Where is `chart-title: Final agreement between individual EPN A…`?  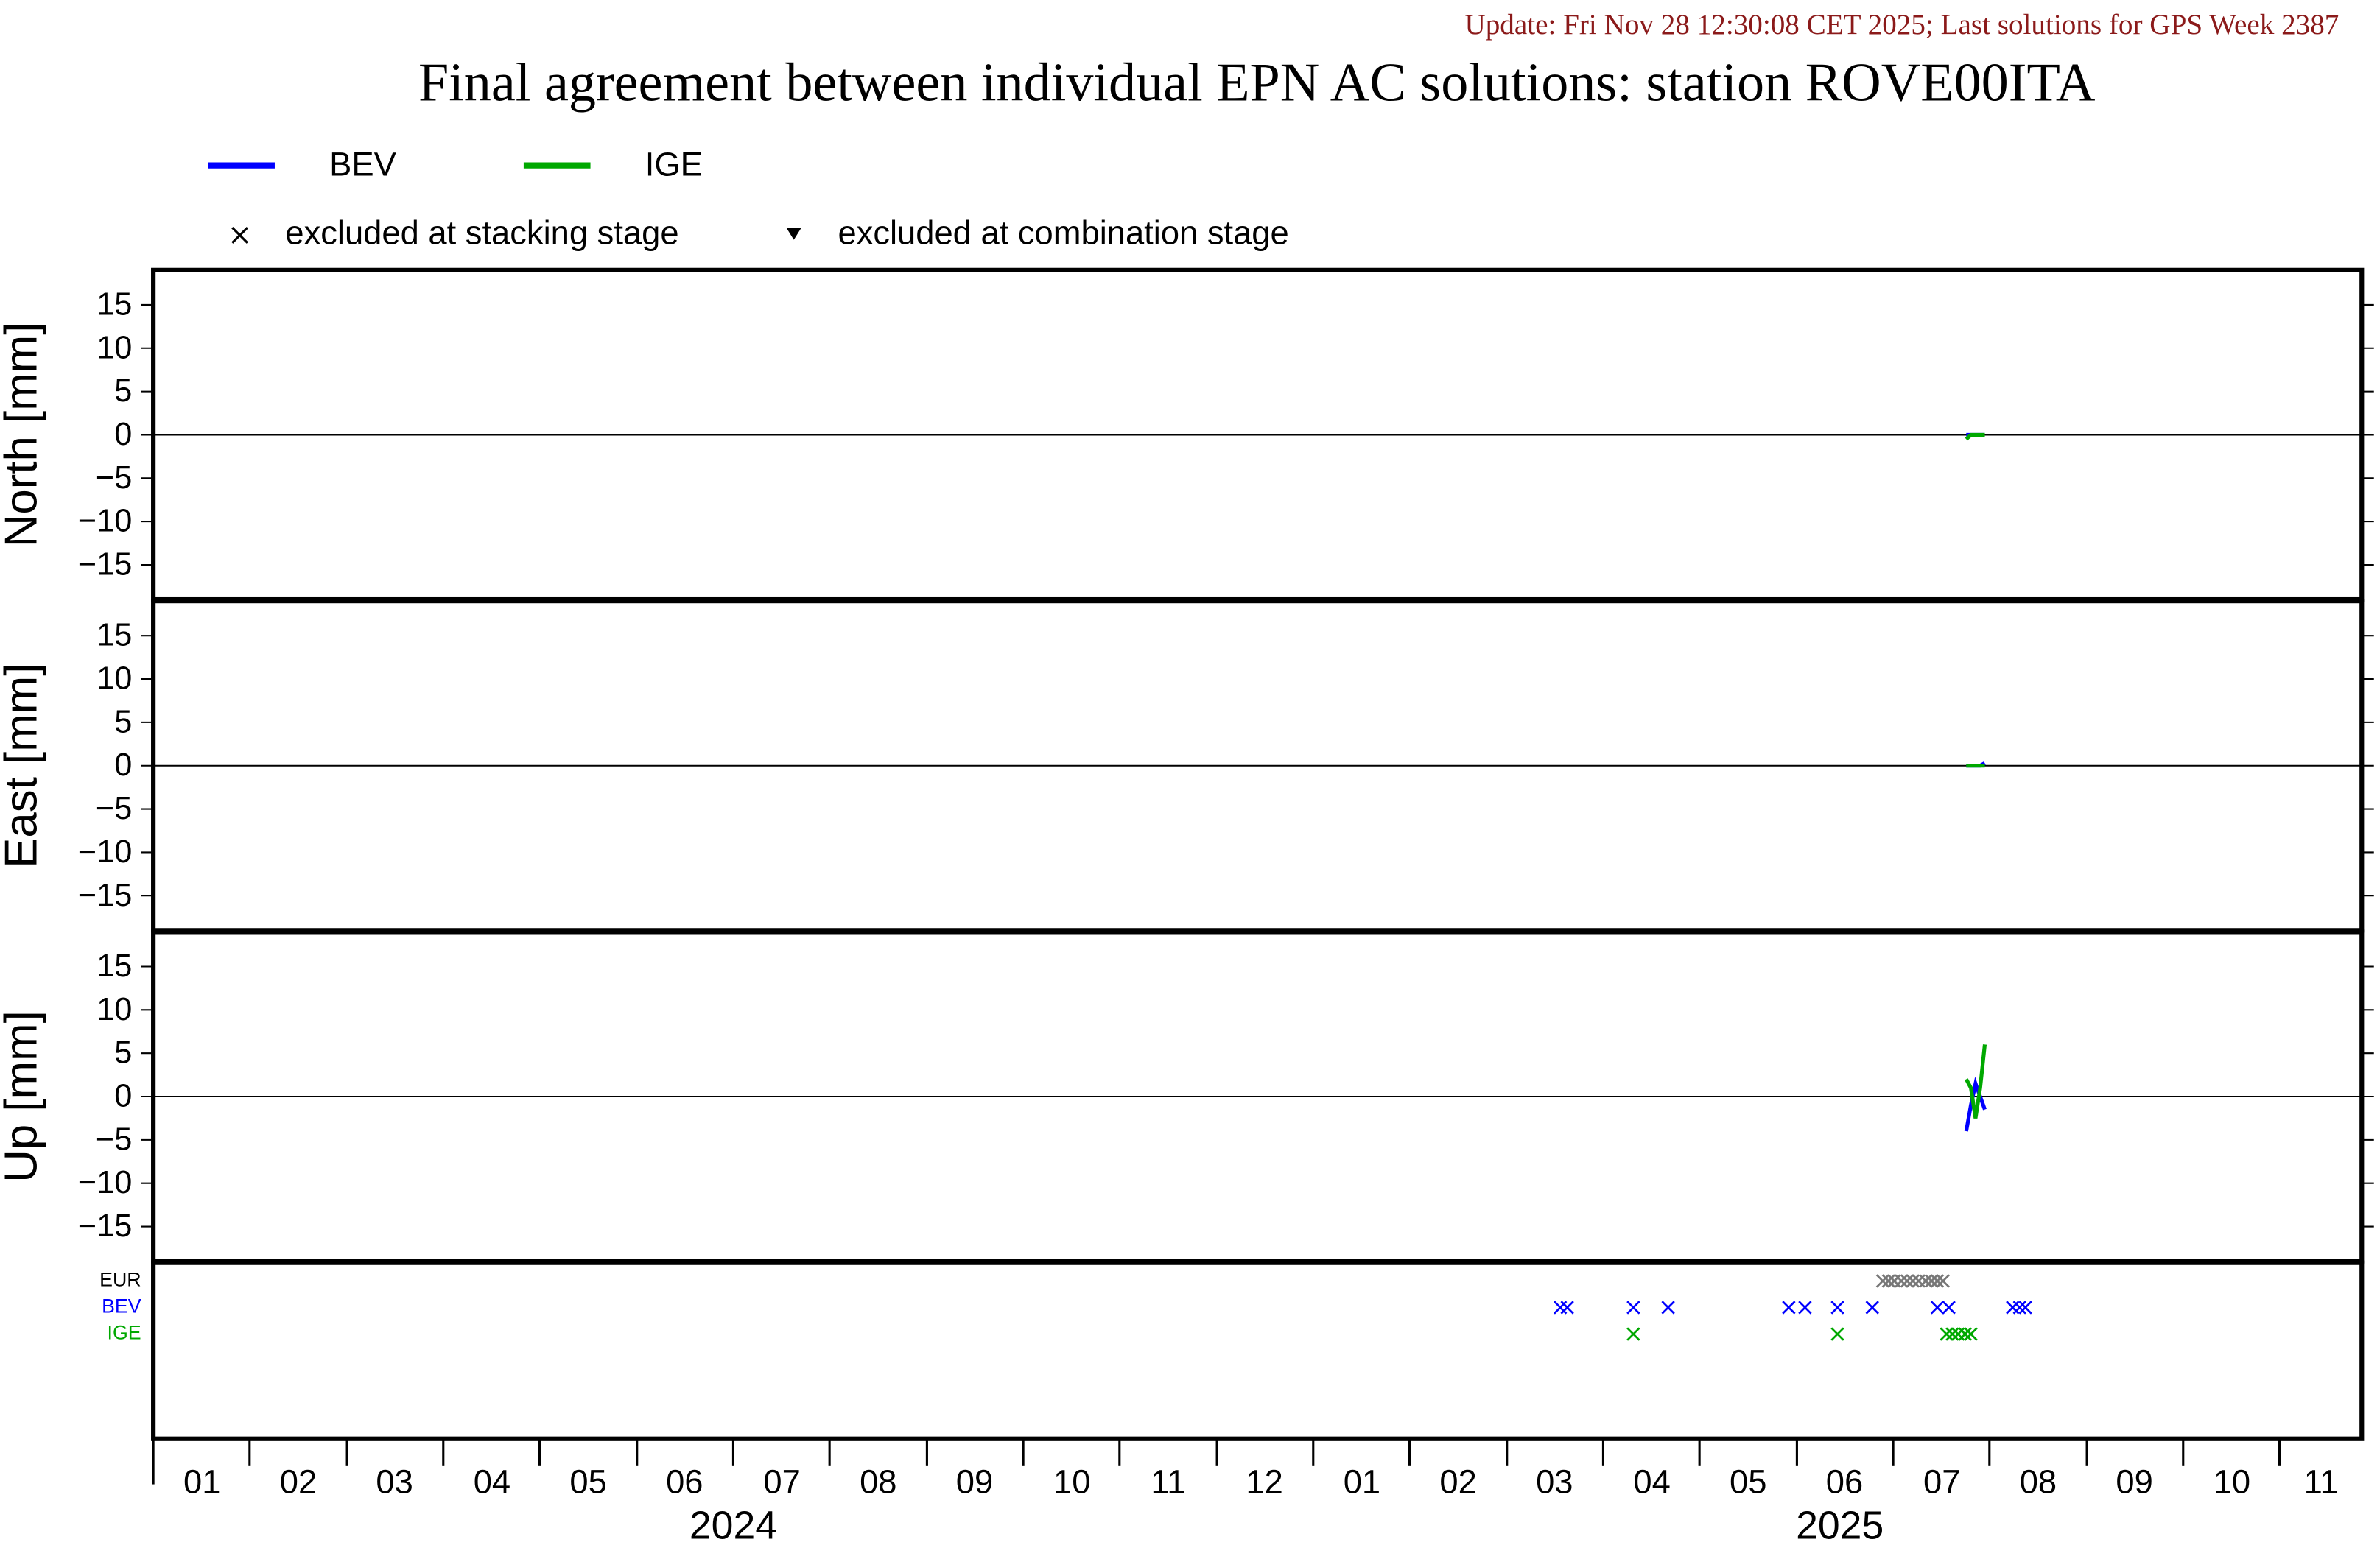 chart-title: Final agreement between individual EPN A… is located at coordinates (1257, 83).